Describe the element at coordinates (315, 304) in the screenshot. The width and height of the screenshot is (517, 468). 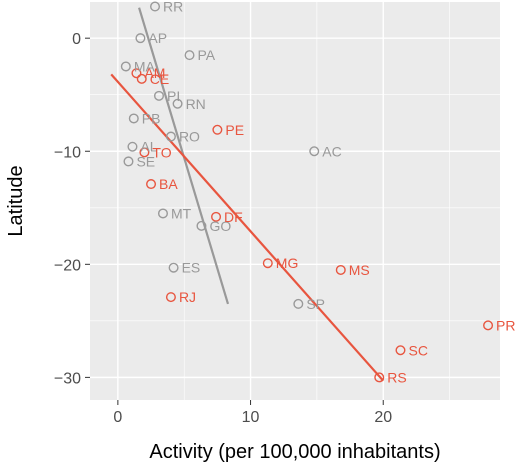
I see `point-label: SP` at that location.